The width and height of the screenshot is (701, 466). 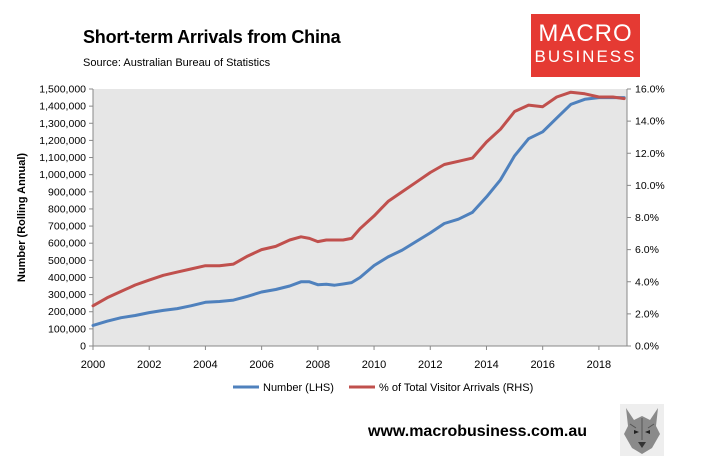 I want to click on footer-url: www.macrobusiness.com.au, so click(x=478, y=431).